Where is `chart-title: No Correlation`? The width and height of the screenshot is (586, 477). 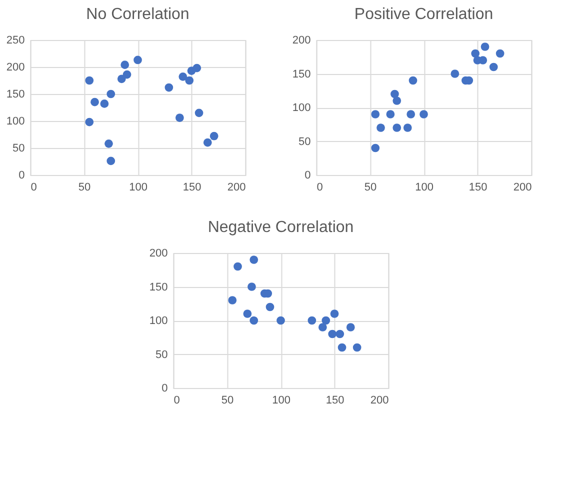
chart-title: No Correlation is located at coordinates (138, 14).